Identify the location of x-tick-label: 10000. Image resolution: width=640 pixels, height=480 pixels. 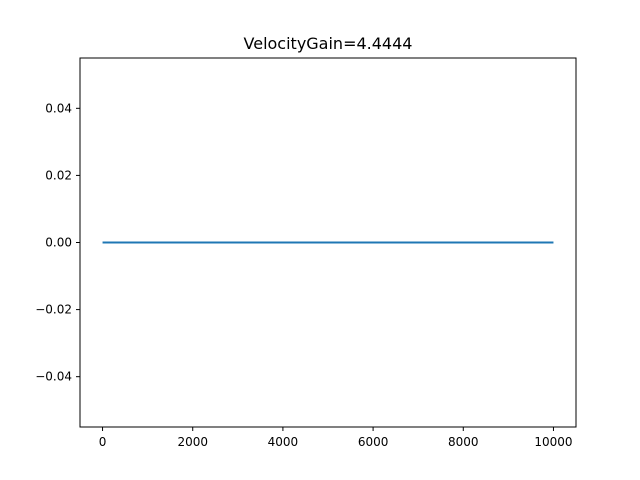
(553, 442).